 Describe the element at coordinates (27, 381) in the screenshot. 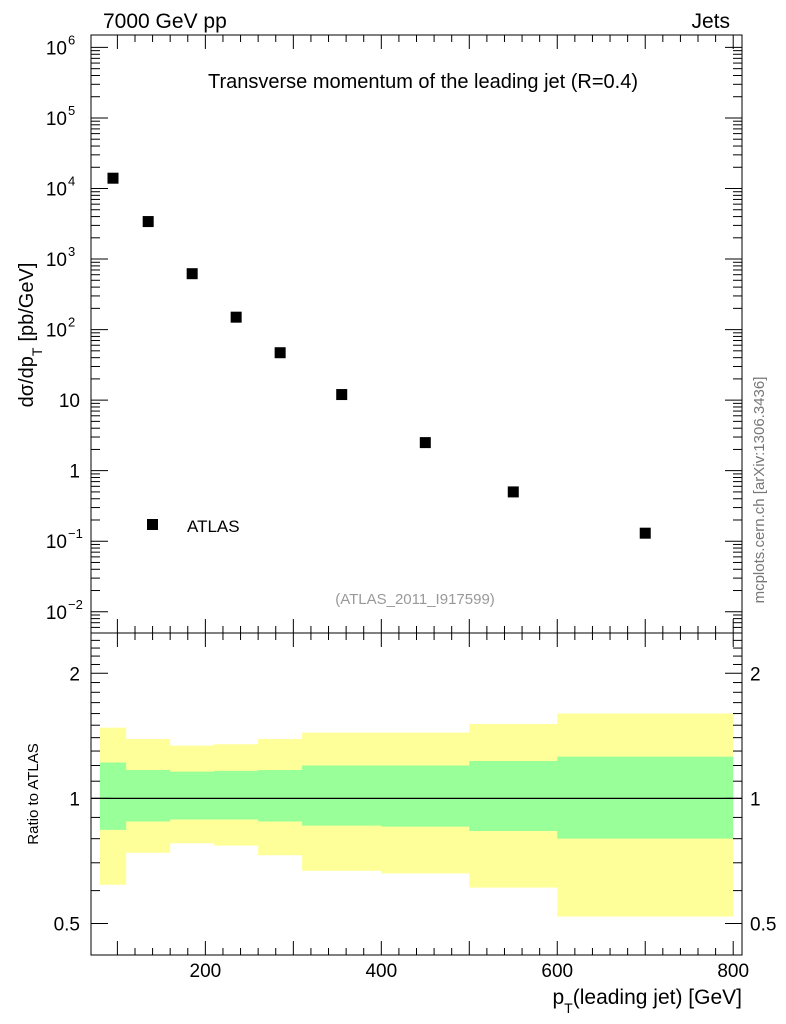

I see `main-y-axis-title-main: dσ/dp` at that location.